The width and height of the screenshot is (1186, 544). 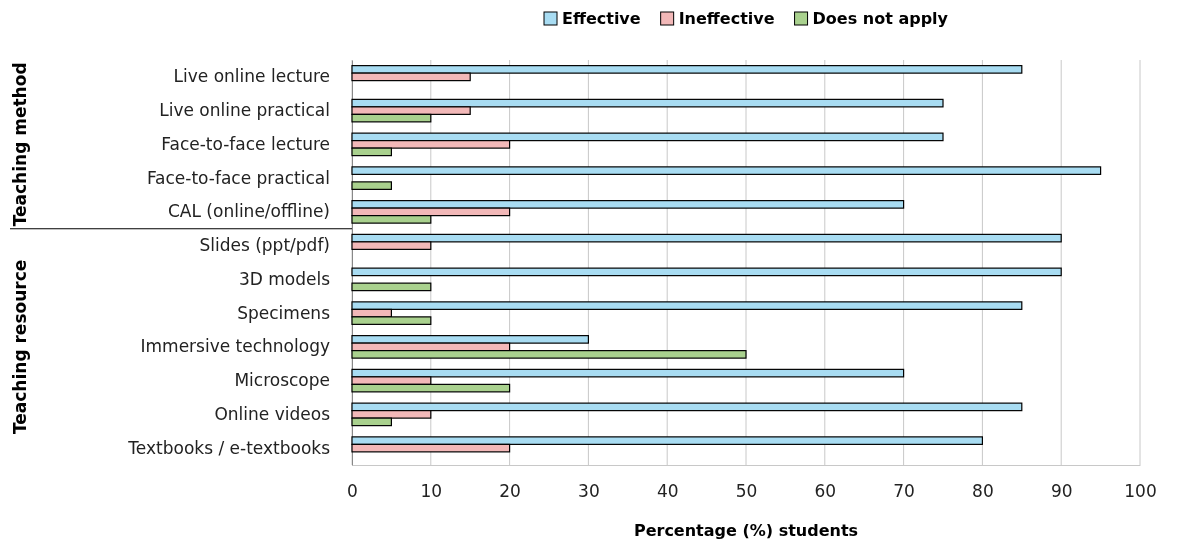 What do you see at coordinates (589, 491) in the screenshot?
I see `x-tick-label: 30` at bounding box center [589, 491].